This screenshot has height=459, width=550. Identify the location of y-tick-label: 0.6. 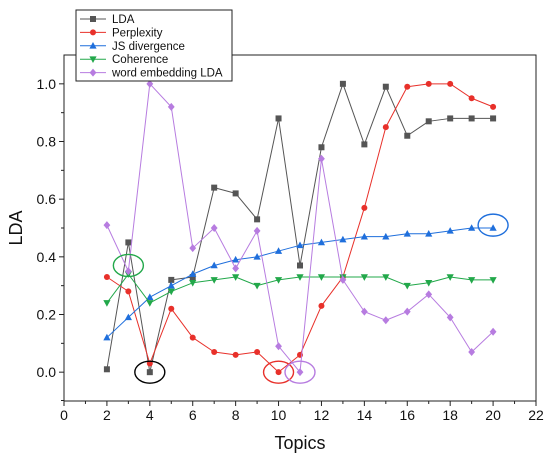
(47, 199).